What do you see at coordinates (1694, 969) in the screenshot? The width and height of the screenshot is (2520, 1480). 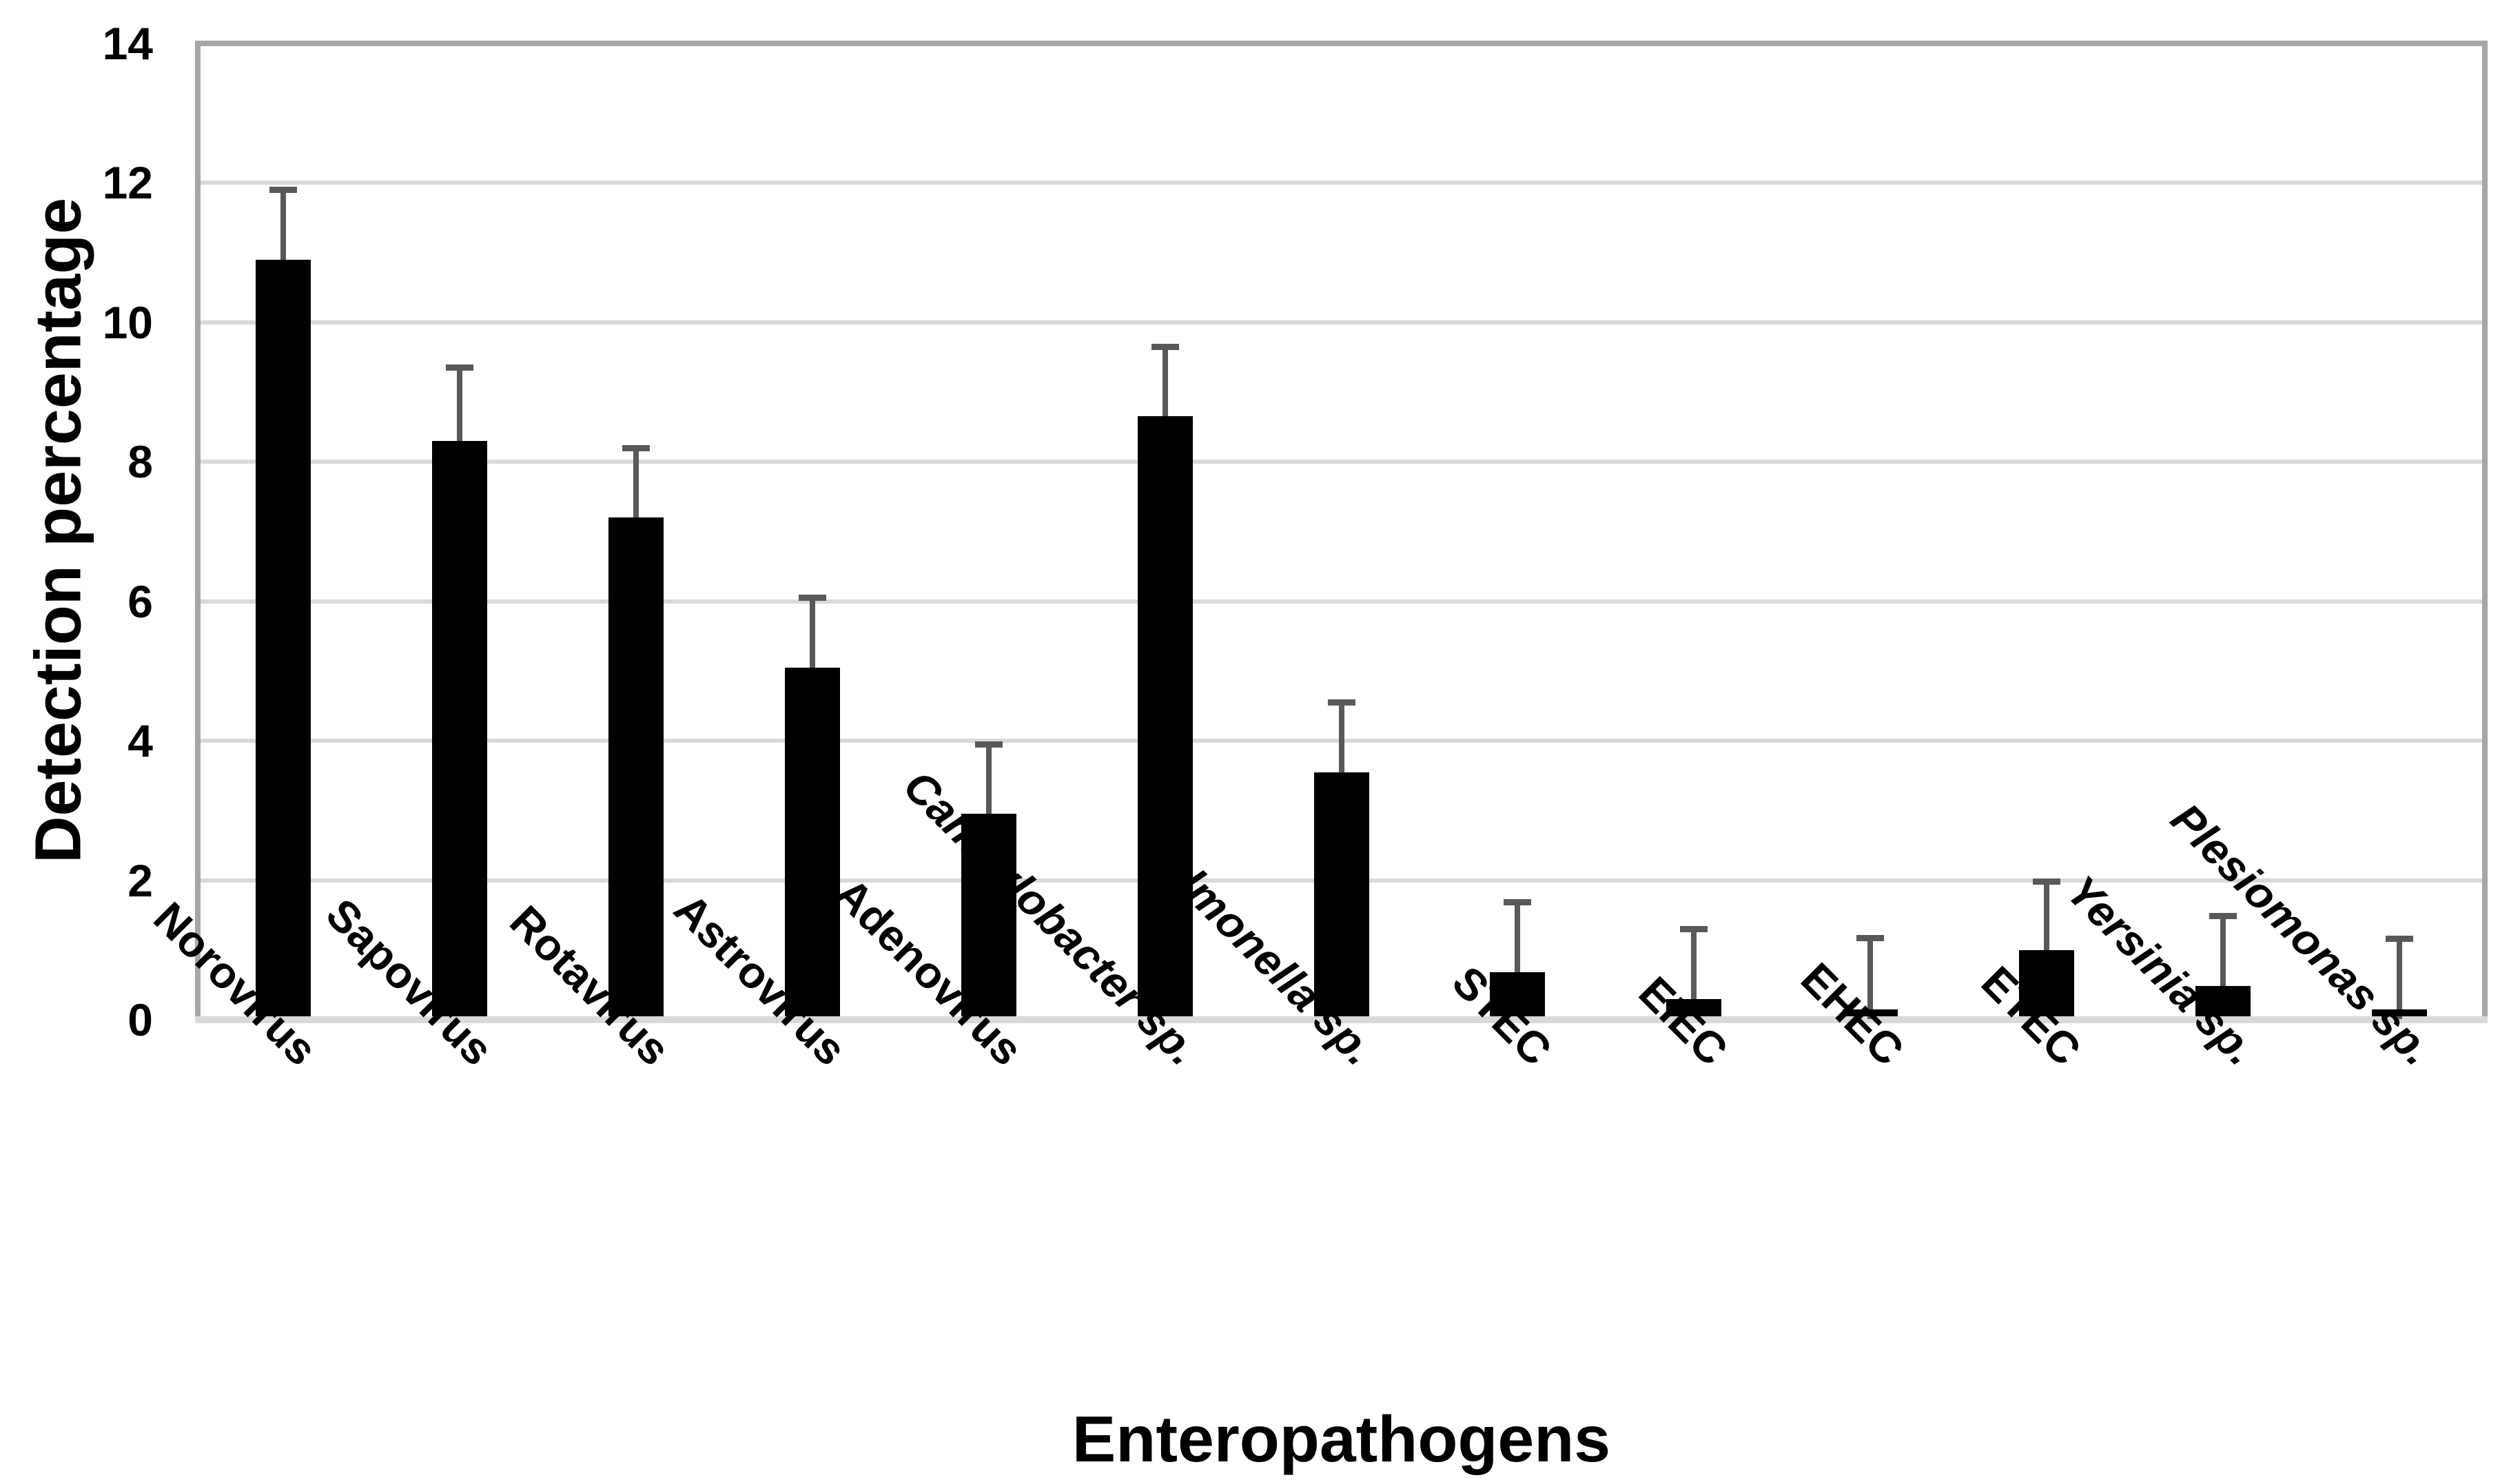 I see `error-bar-line-eiec` at bounding box center [1694, 969].